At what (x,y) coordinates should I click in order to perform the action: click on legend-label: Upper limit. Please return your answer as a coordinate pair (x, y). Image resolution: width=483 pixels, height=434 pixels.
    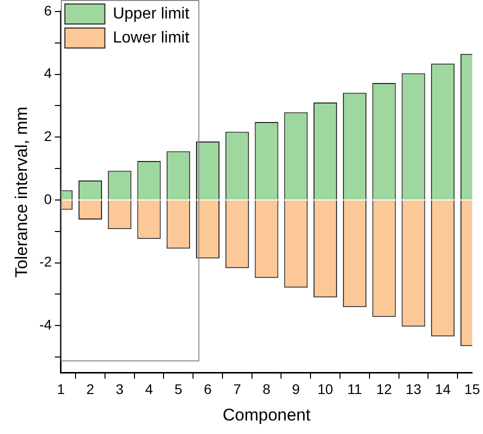
    Looking at the image, I should click on (151, 13).